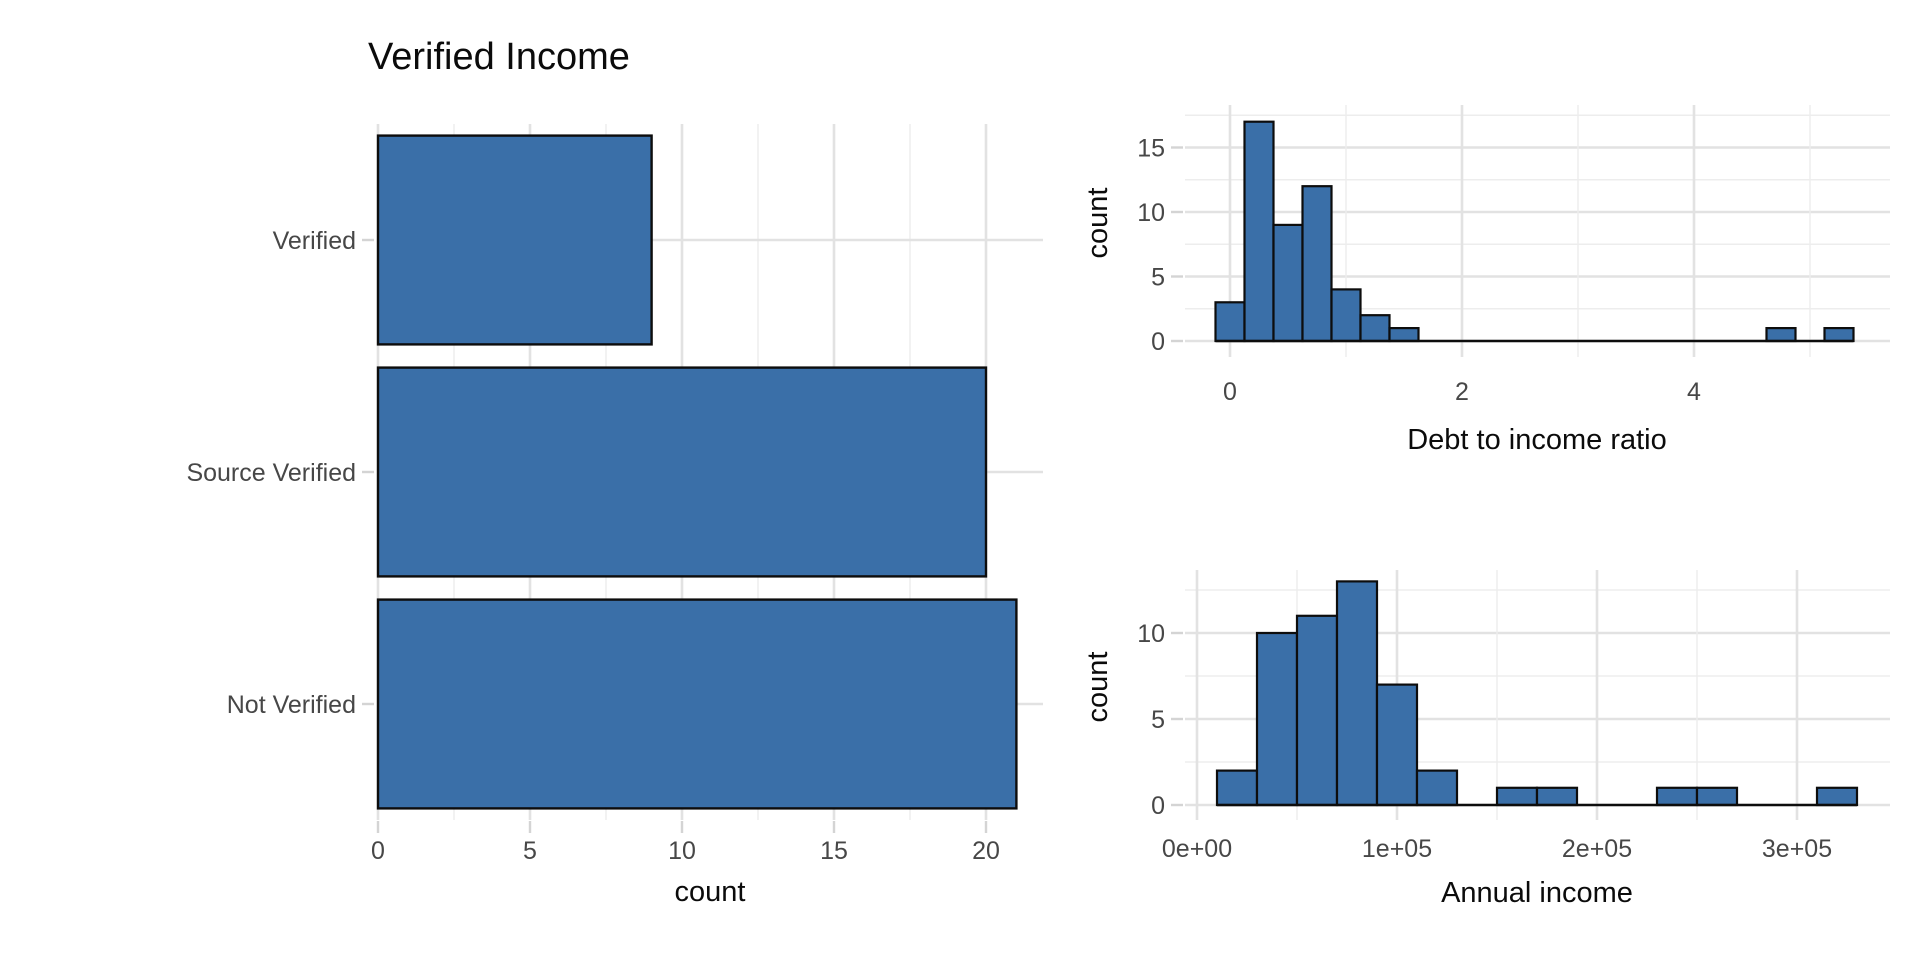 The height and width of the screenshot is (960, 1920). What do you see at coordinates (986, 851) in the screenshot?
I see `x-tick-label: 20` at bounding box center [986, 851].